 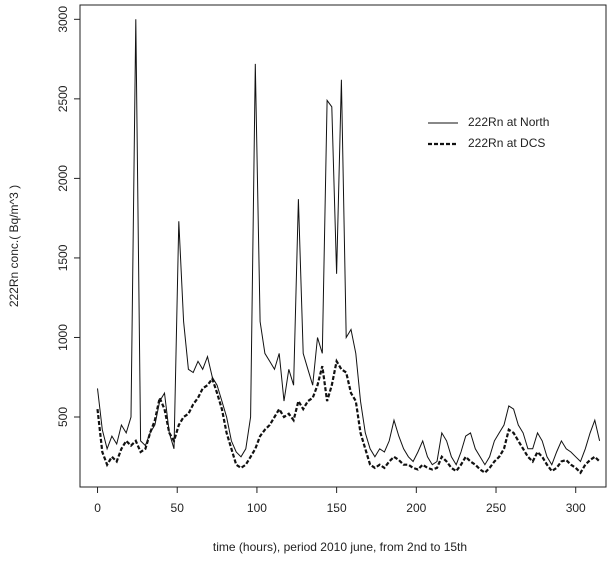 What do you see at coordinates (337, 508) in the screenshot?
I see `x-tick-label: 150` at bounding box center [337, 508].